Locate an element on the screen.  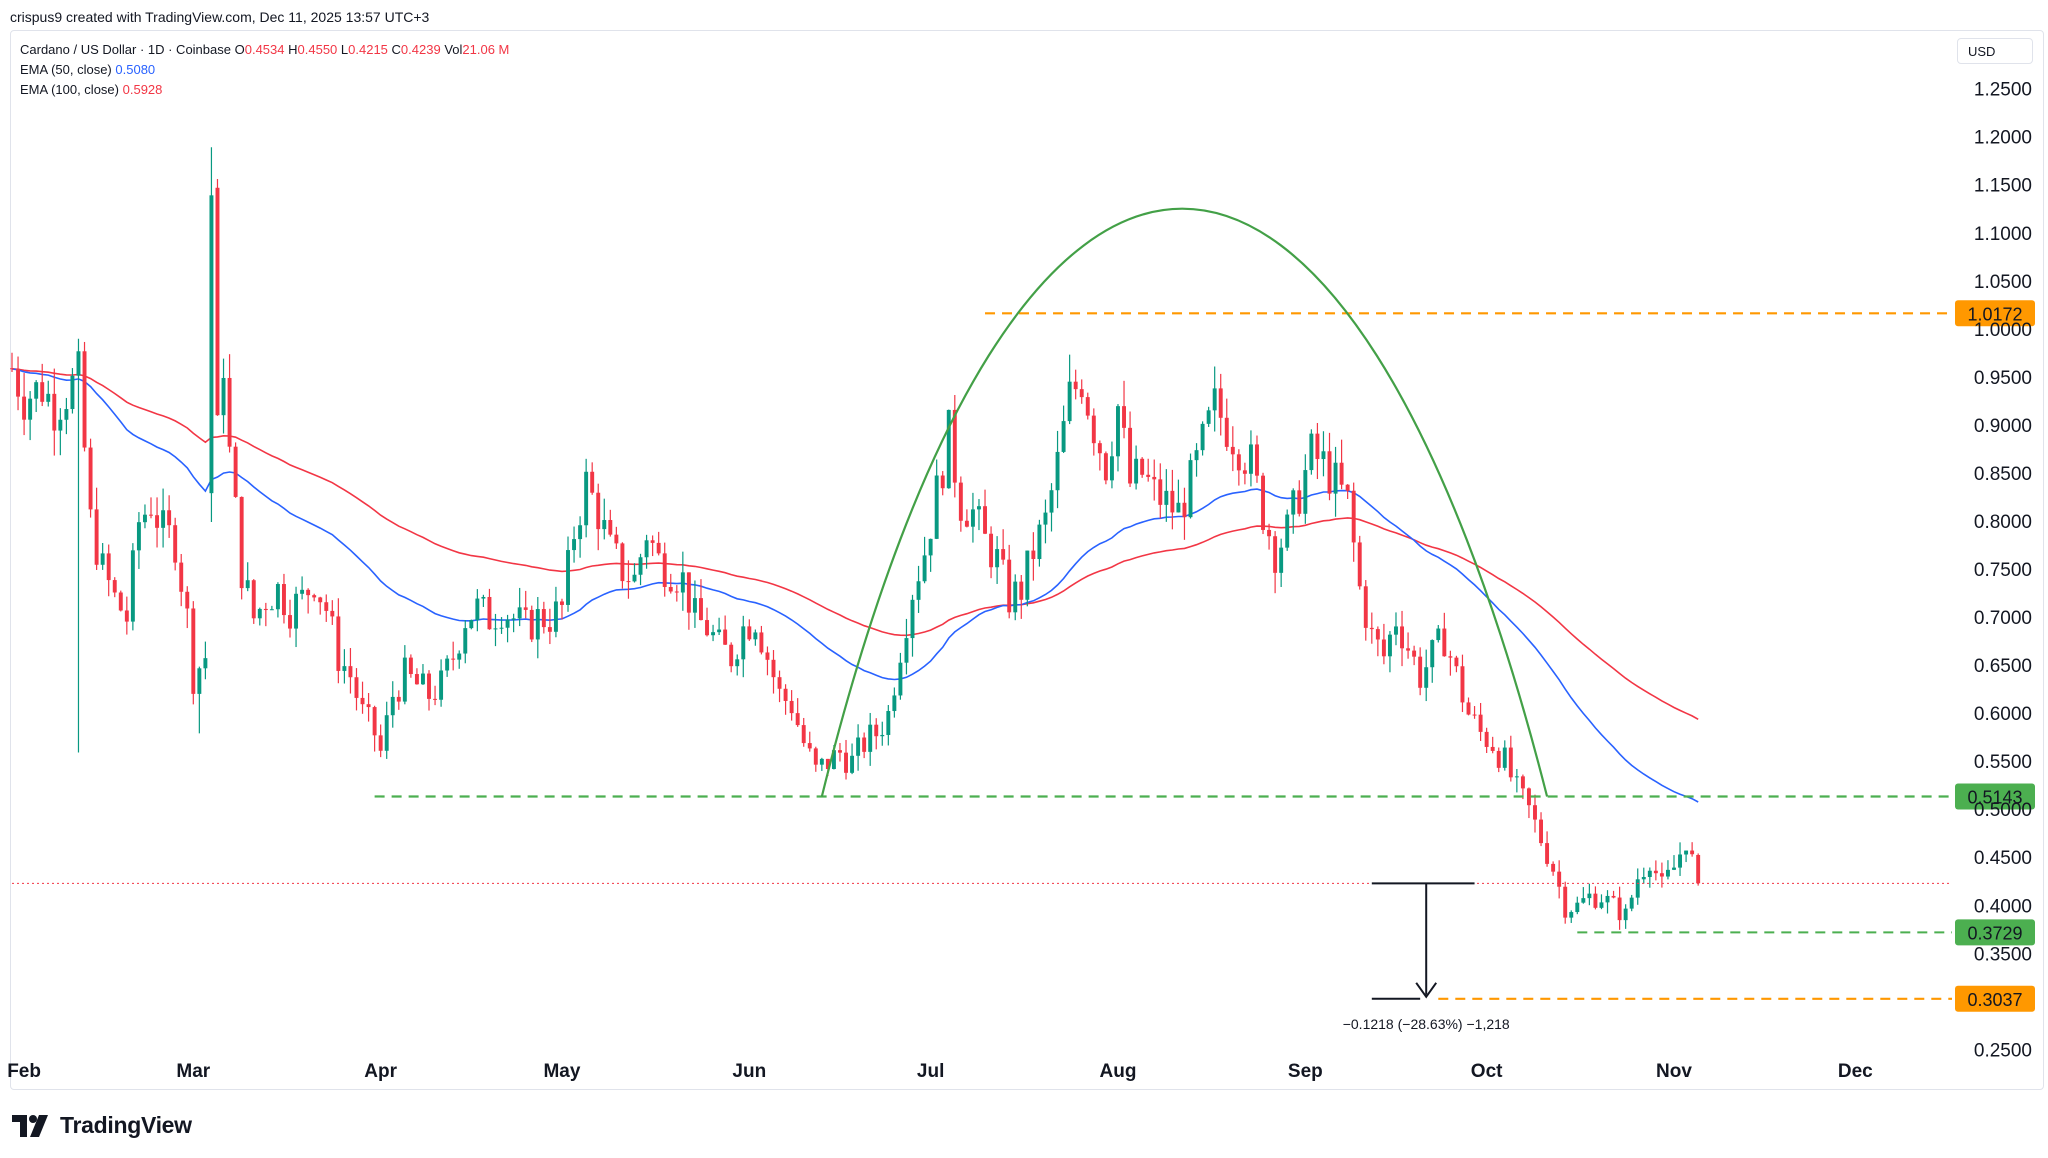
tradingview-logo: TradingView is located at coordinates (102, 1125).